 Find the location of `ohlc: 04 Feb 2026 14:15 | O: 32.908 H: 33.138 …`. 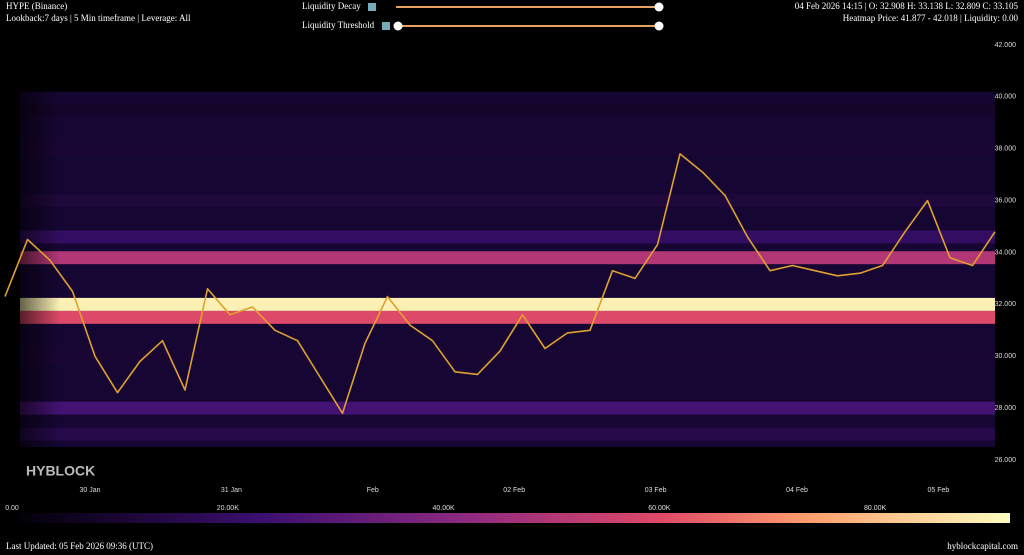

ohlc: 04 Feb 2026 14:15 | O: 32.908 H: 33.138 … is located at coordinates (907, 6).